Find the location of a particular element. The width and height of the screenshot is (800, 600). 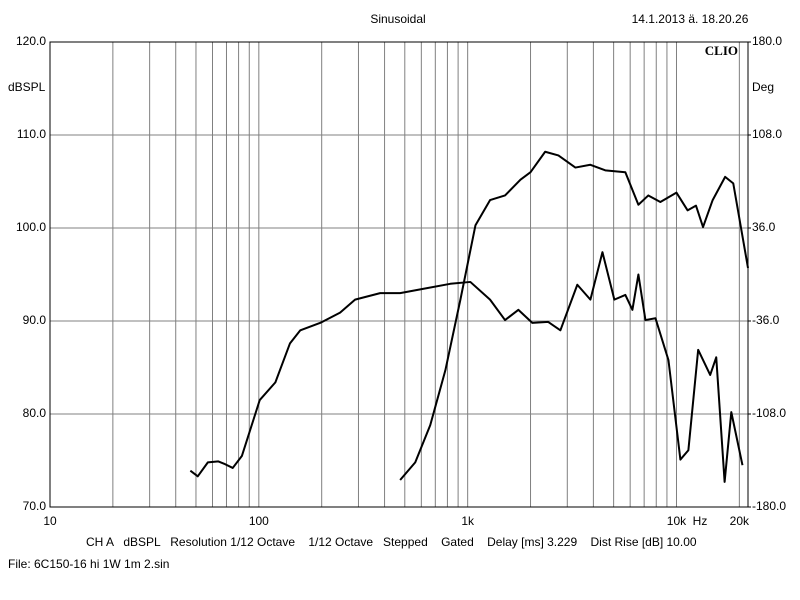

y-axis-label: dBSPL is located at coordinates (27, 87).